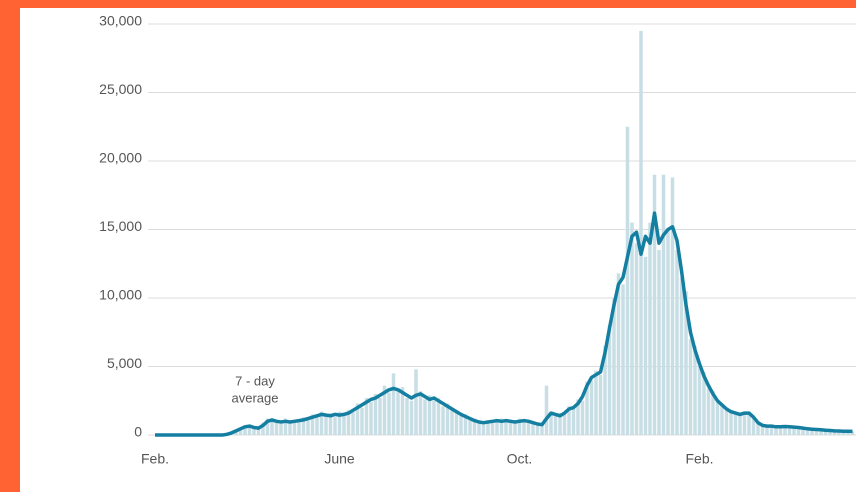  I want to click on y-tick-label: 10,000, so click(120, 295).